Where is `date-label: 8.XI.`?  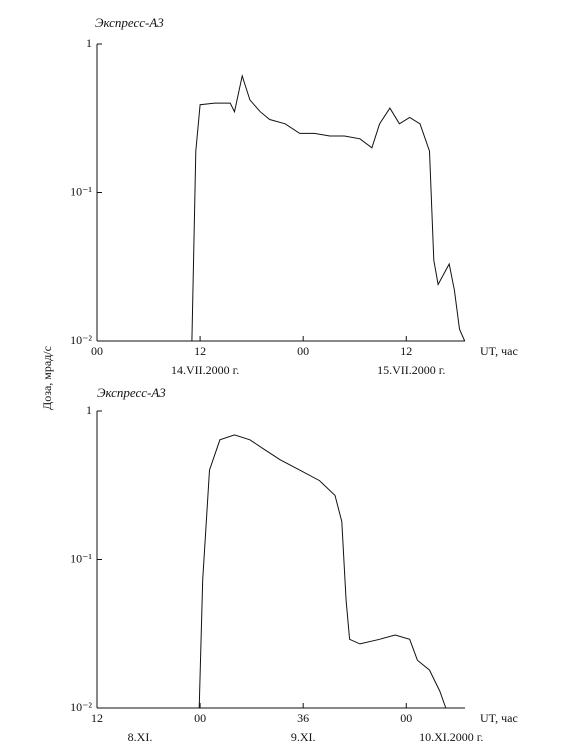 date-label: 8.XI. is located at coordinates (140, 737).